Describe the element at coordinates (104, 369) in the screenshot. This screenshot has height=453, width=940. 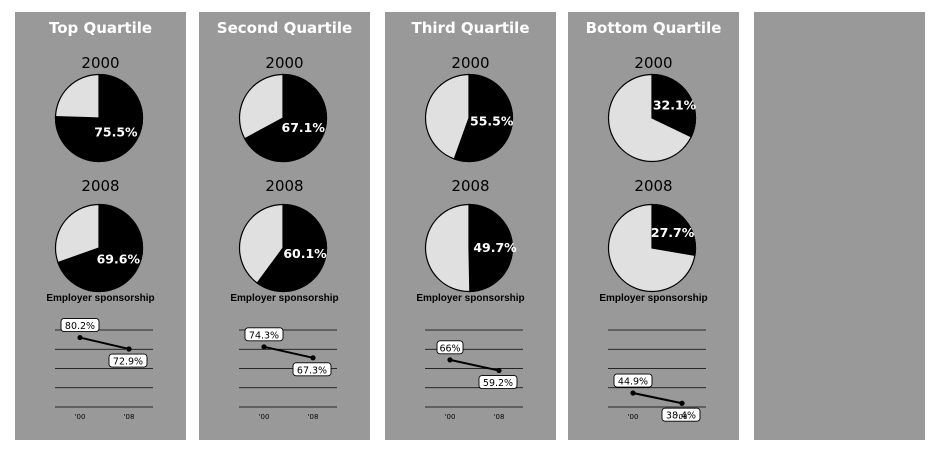
I see `sponsorship-line-chart: 80.2% 72.9% '00 '08` at that location.